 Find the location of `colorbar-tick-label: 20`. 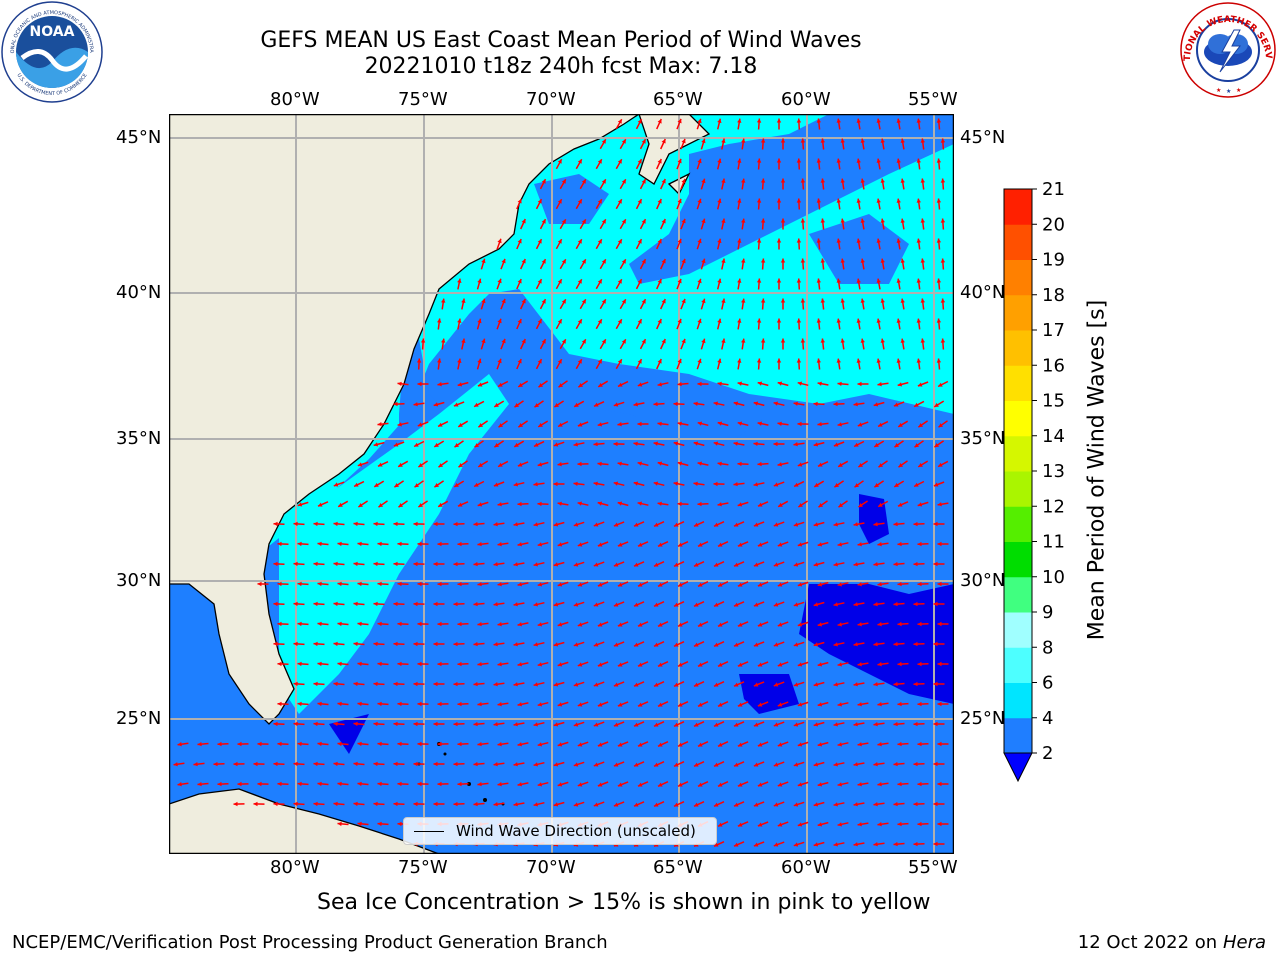

colorbar-tick-label: 20 is located at coordinates (1053, 224).